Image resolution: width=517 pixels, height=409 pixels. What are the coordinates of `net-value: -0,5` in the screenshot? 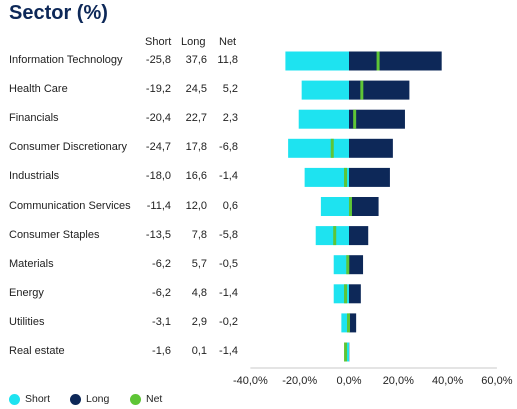 It's located at (228, 263).